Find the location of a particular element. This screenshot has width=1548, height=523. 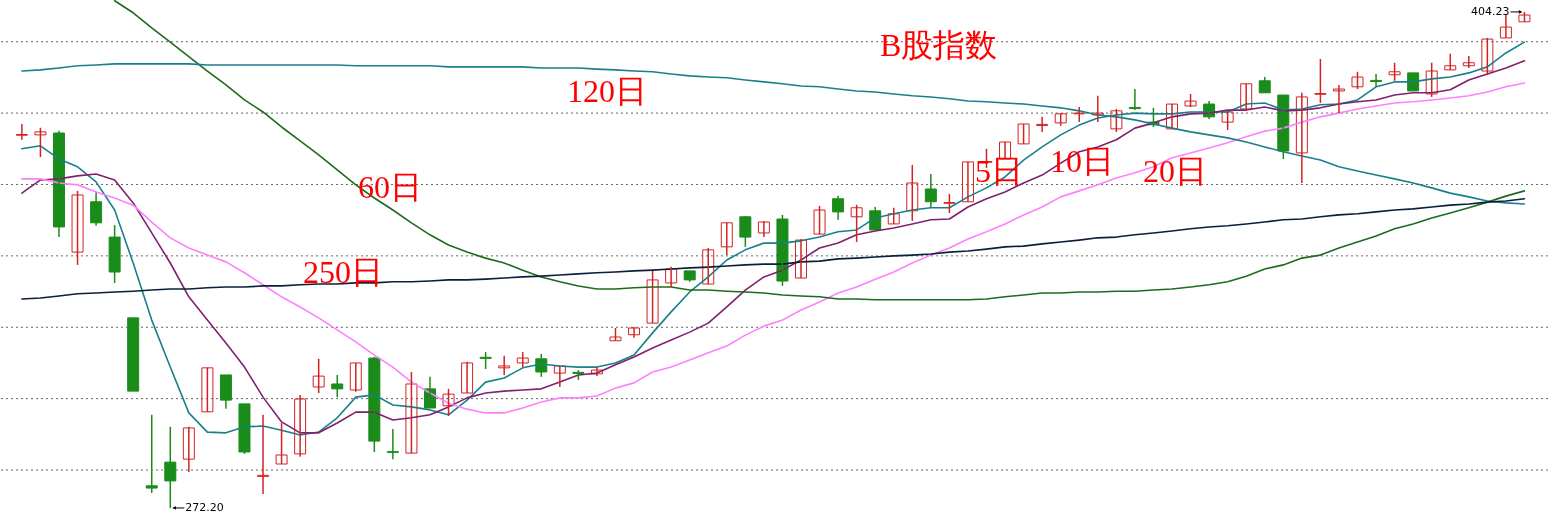

annotation: 404.23 is located at coordinates (1490, 11).